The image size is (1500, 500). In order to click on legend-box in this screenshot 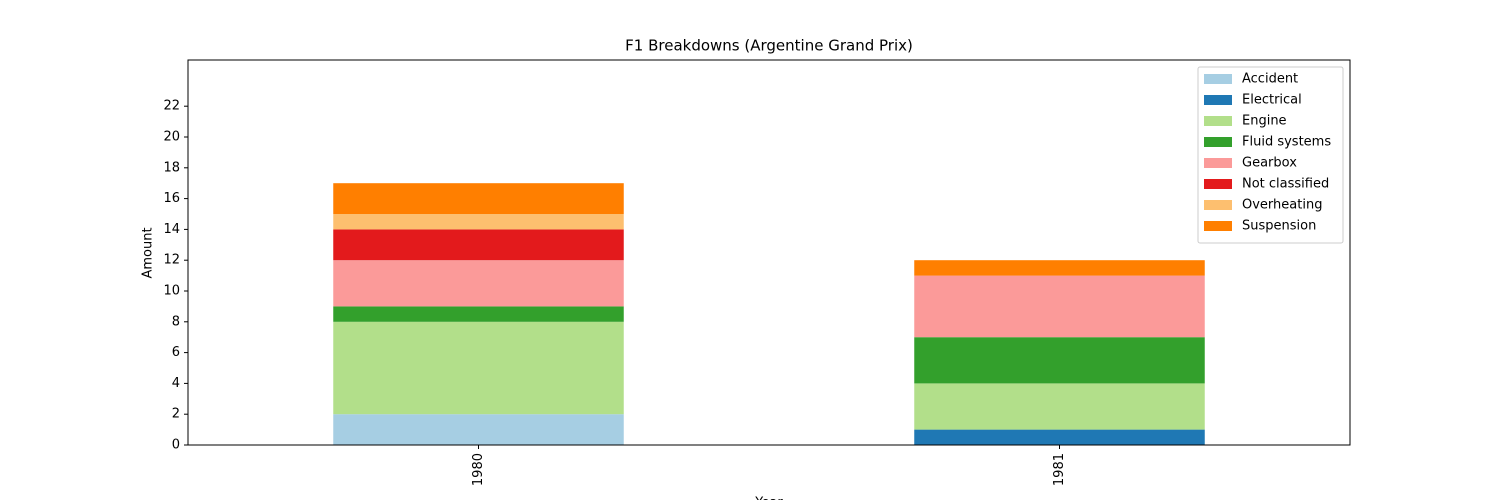, I will do `click(1270, 155)`.